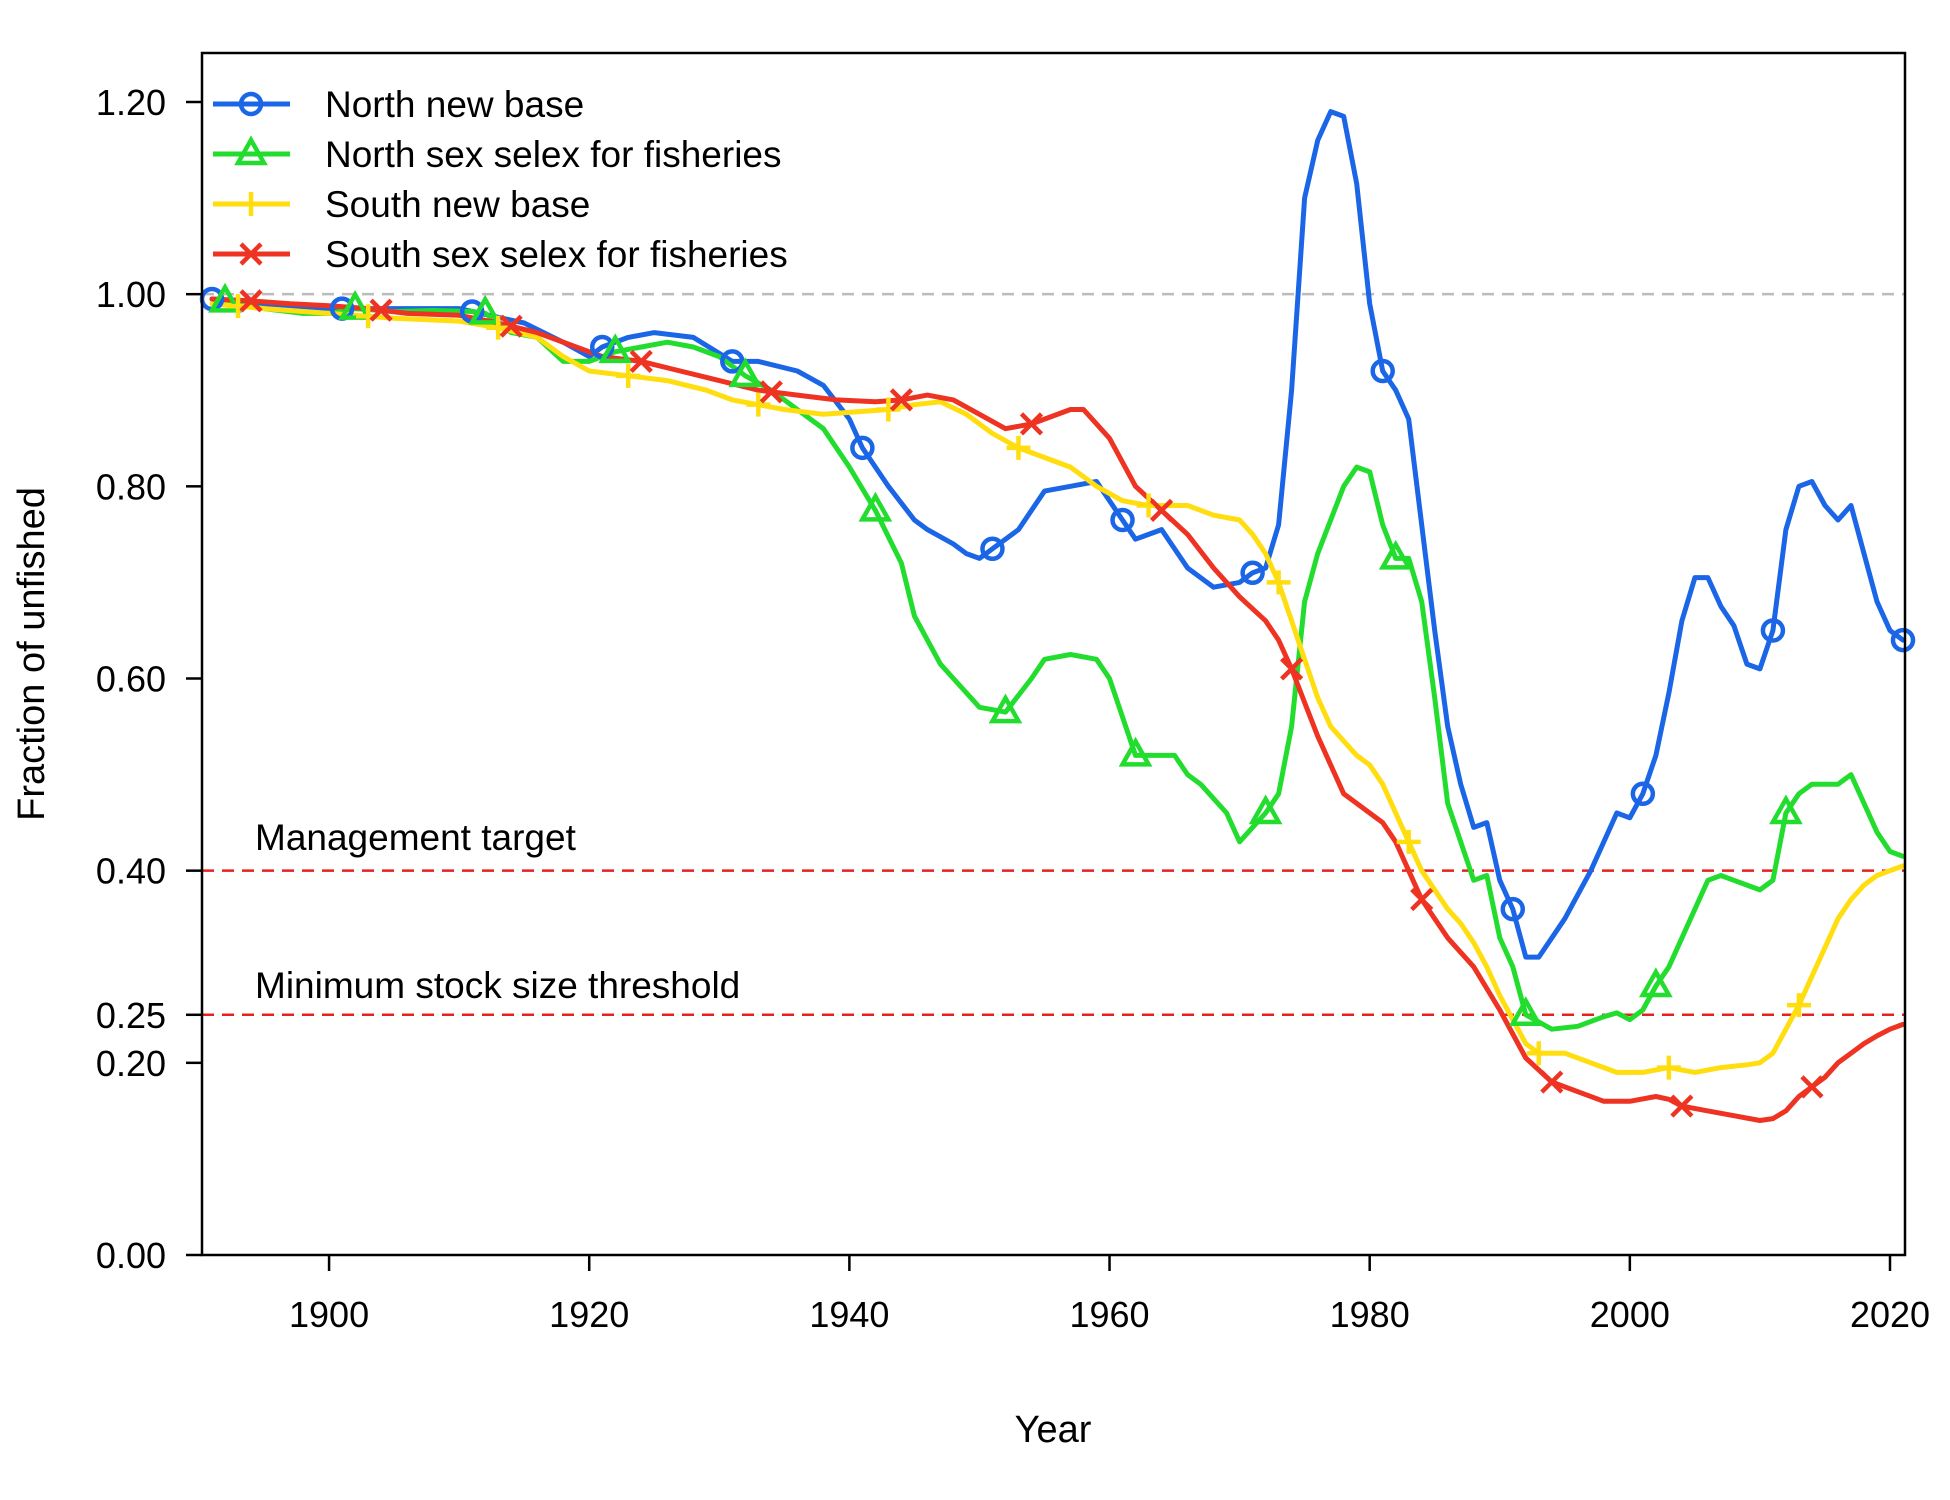  I want to click on legend-label: South new base, so click(457, 204).